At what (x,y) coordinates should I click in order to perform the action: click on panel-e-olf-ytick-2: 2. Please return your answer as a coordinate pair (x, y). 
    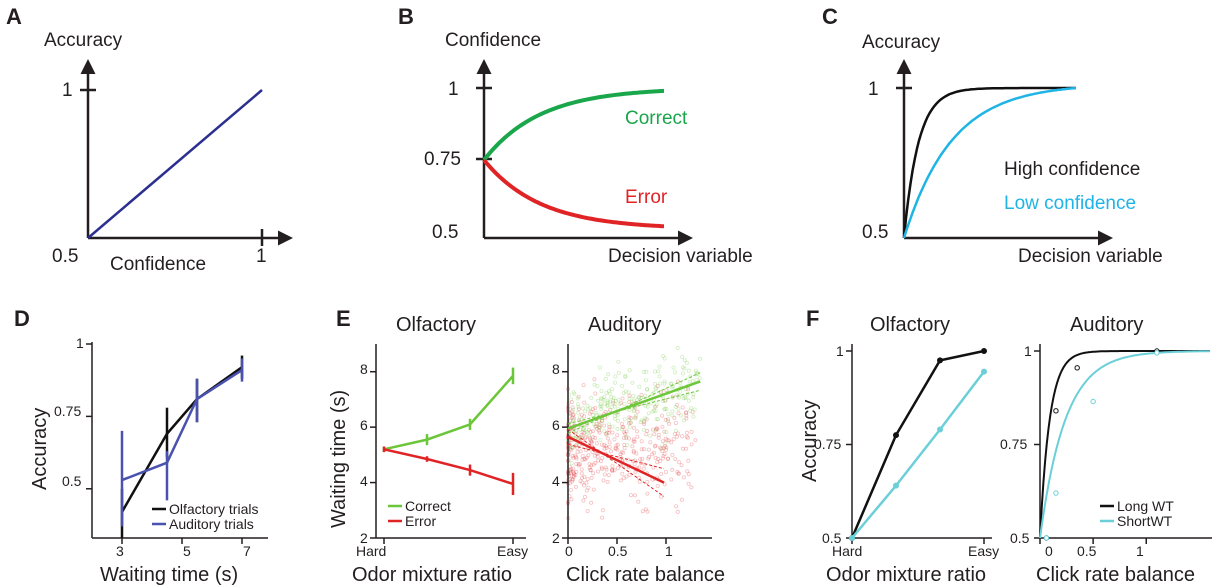
    Looking at the image, I should click on (364, 538).